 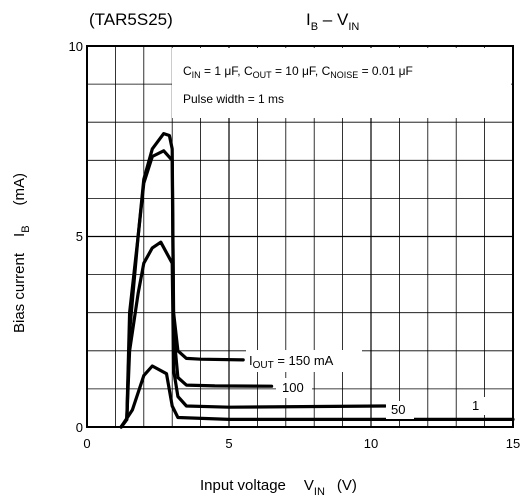 I want to click on series-line-iout-1ma, so click(x=317, y=396).